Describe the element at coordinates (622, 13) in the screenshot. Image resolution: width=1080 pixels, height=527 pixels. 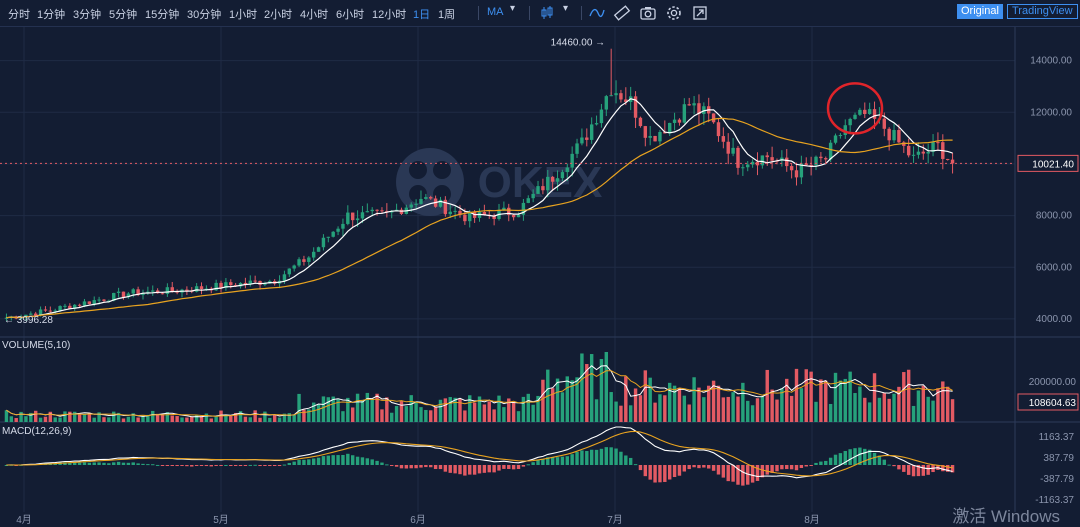
I see `ruler-icon` at that location.